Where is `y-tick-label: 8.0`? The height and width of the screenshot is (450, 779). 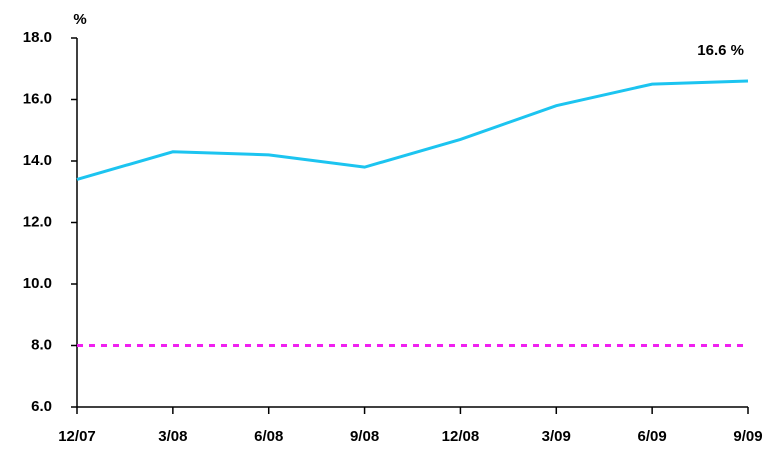 y-tick-label: 8.0 is located at coordinates (41, 344).